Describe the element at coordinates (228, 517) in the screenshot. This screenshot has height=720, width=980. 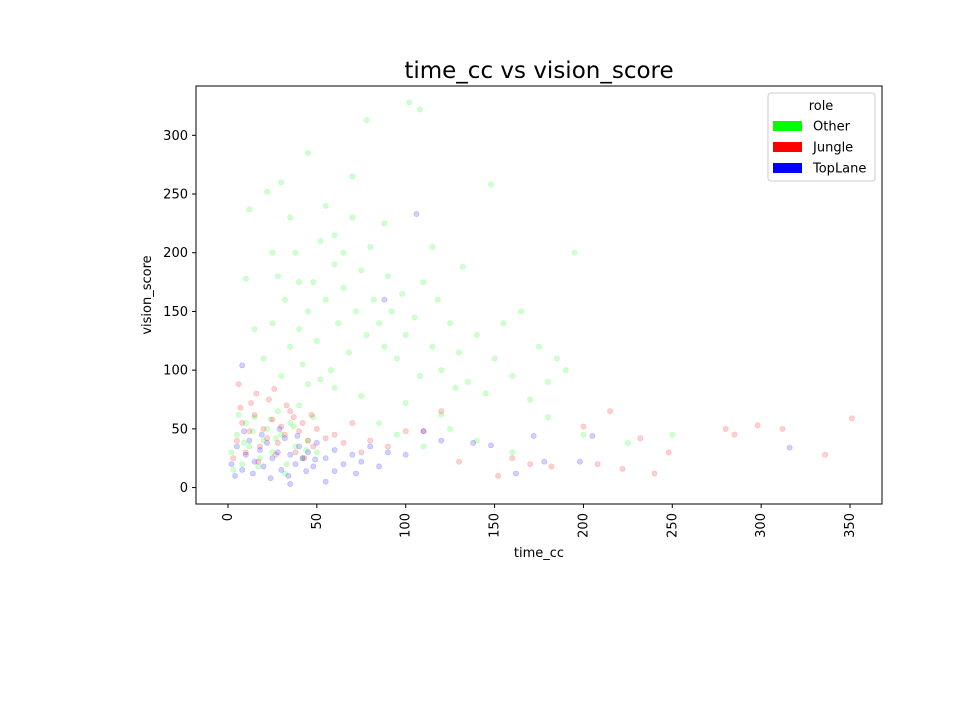
I see `x-tick-label: 0` at that location.